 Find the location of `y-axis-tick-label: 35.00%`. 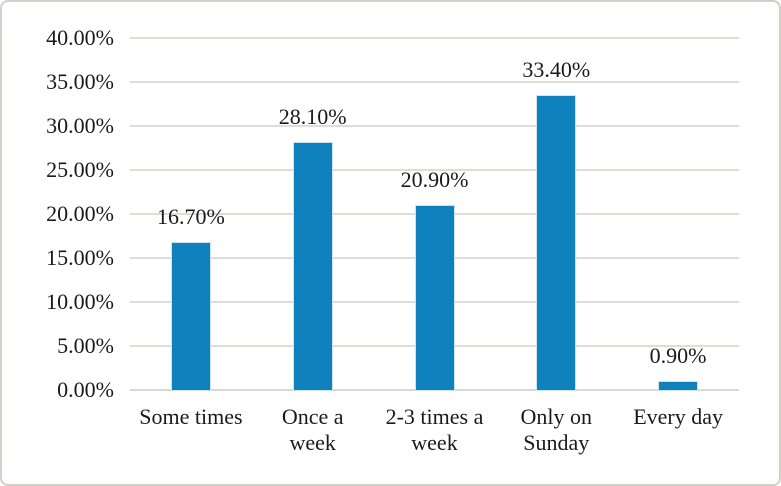

y-axis-tick-label: 35.00% is located at coordinates (80, 81).